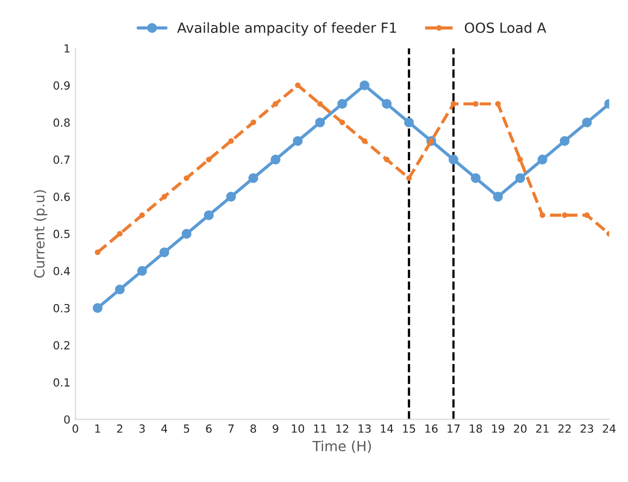 This screenshot has height=482, width=628. I want to click on x-tick-label: 24, so click(609, 428).